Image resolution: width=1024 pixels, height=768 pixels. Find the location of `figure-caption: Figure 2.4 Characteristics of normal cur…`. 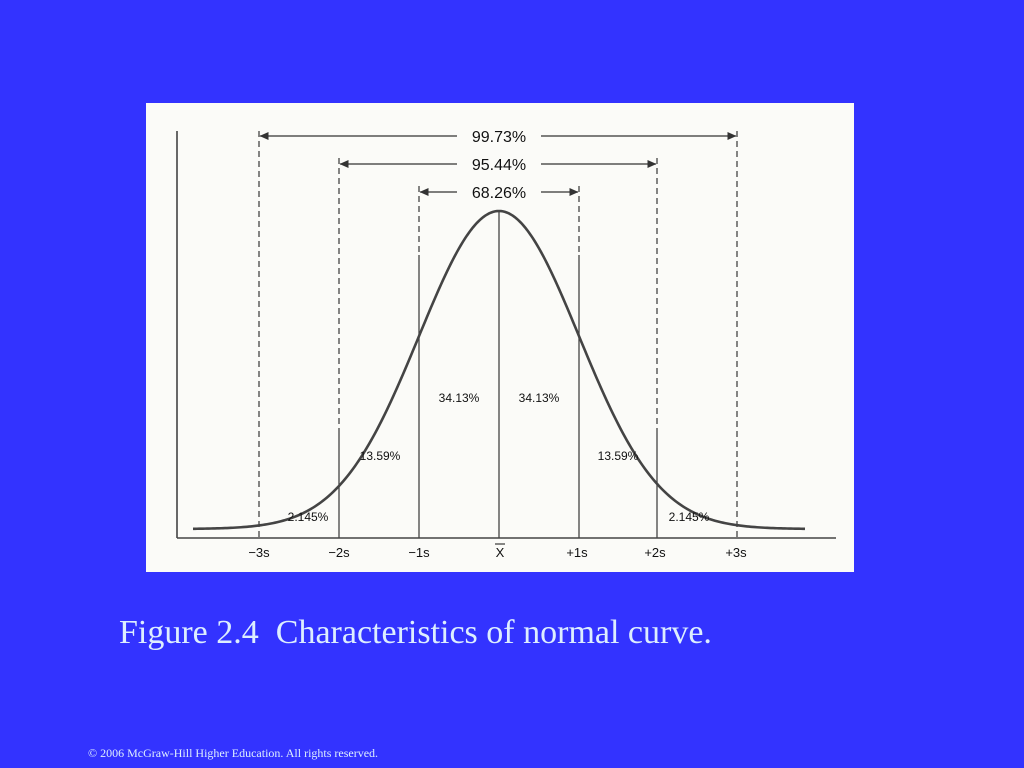

figure-caption: Figure 2.4 Characteristics of normal cur… is located at coordinates (415, 632).